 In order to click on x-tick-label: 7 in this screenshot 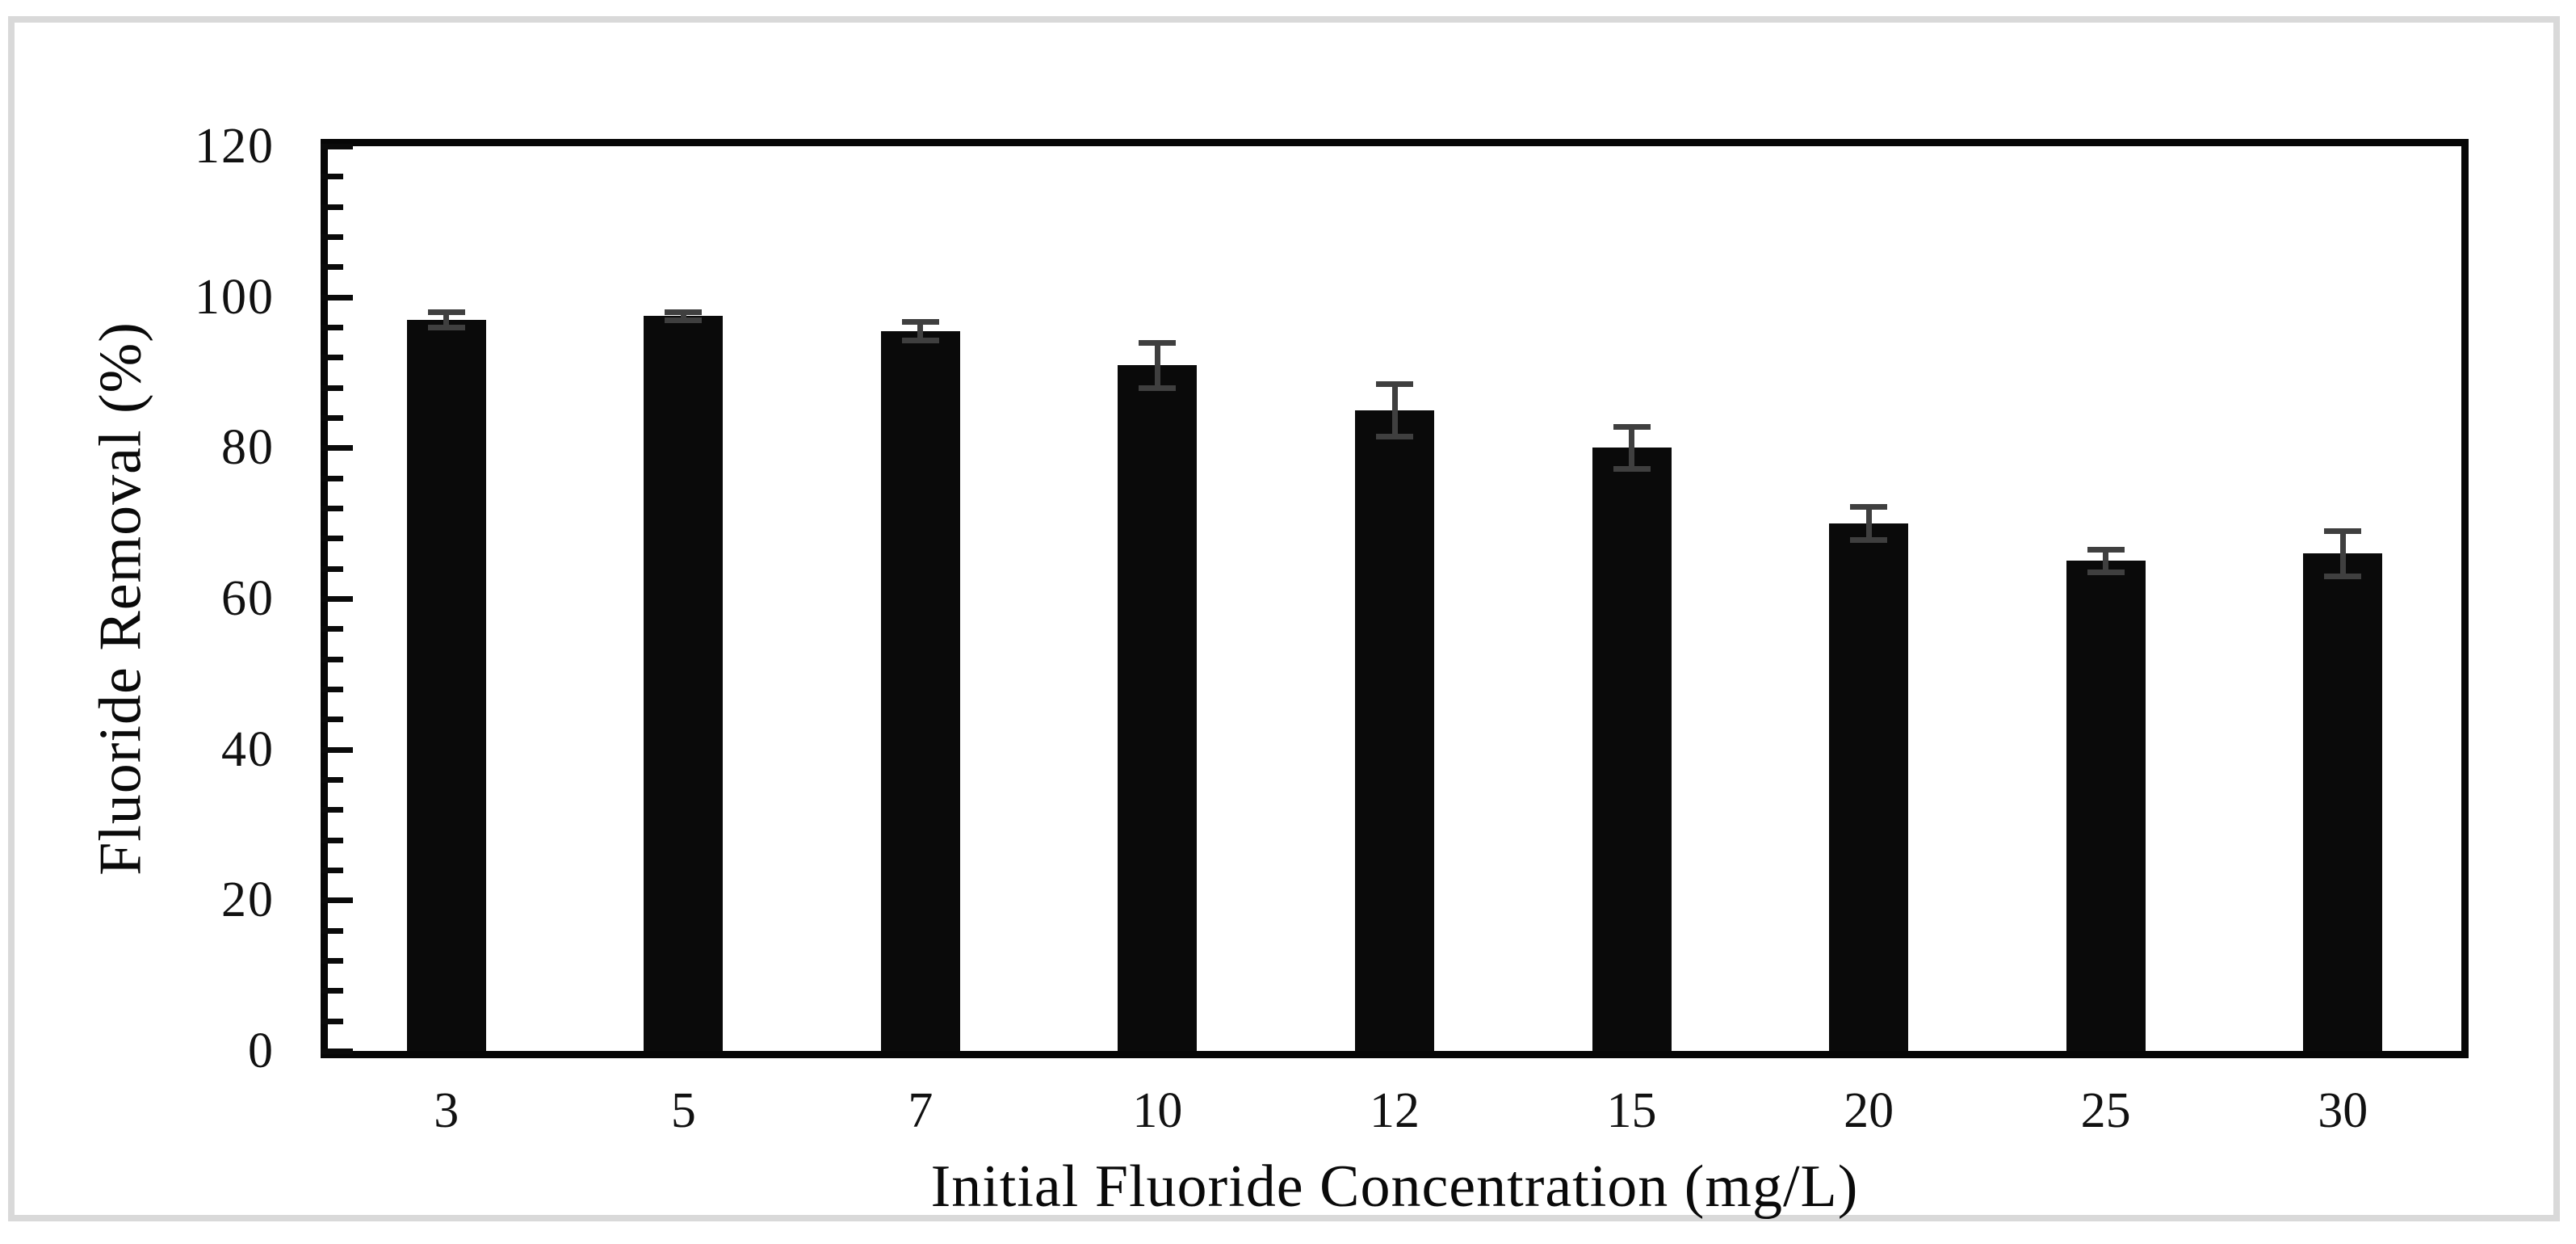, I will do `click(920, 1110)`.